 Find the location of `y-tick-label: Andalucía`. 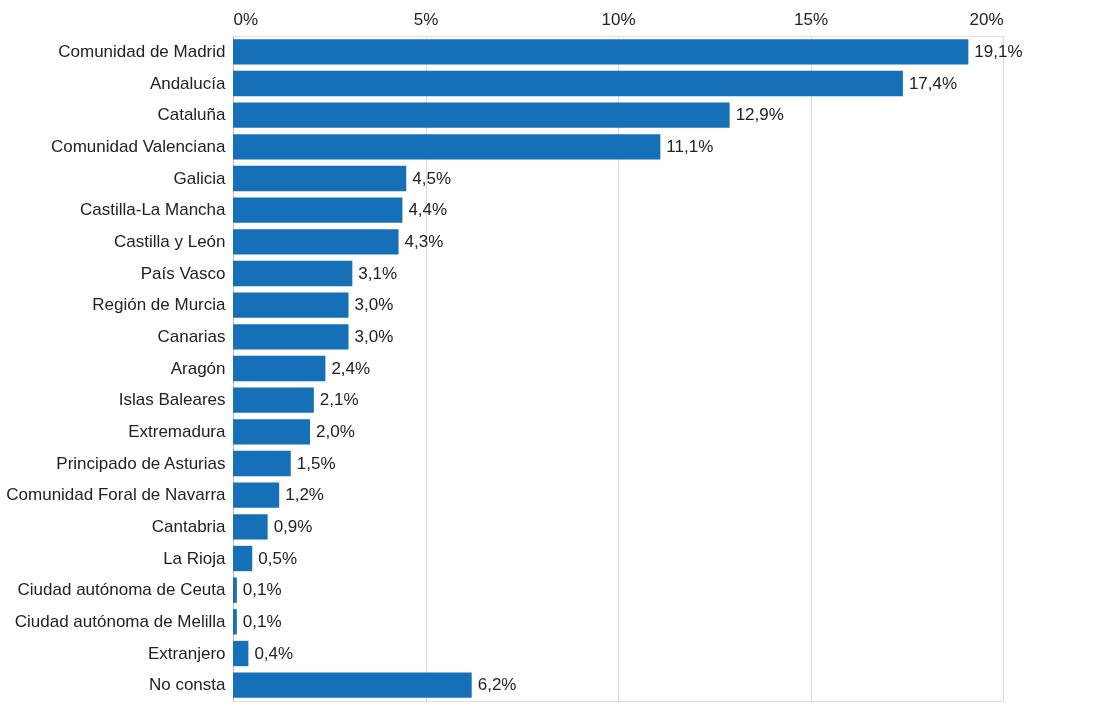

y-tick-label: Andalucía is located at coordinates (188, 83).